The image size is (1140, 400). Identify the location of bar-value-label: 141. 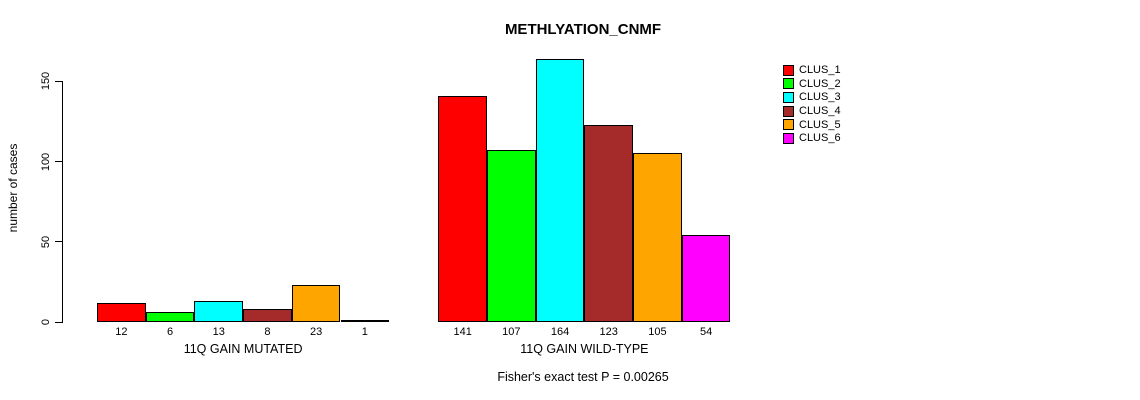
(462, 332).